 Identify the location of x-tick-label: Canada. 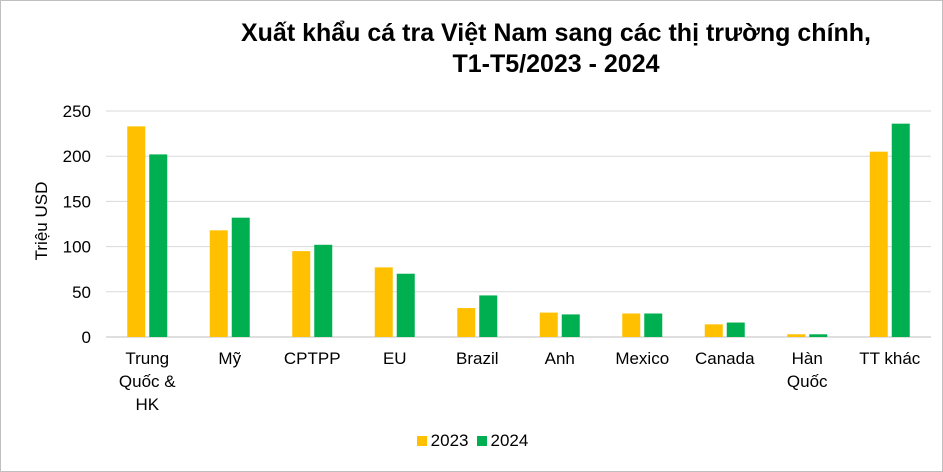
(725, 358).